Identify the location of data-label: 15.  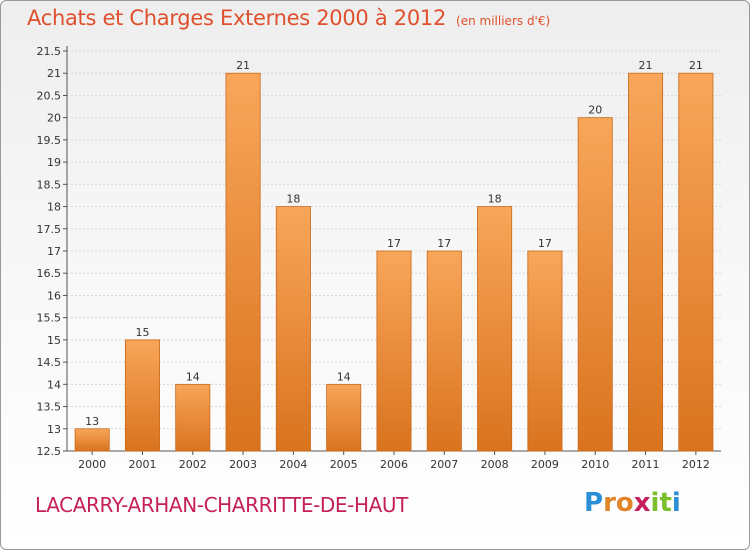
(142, 332).